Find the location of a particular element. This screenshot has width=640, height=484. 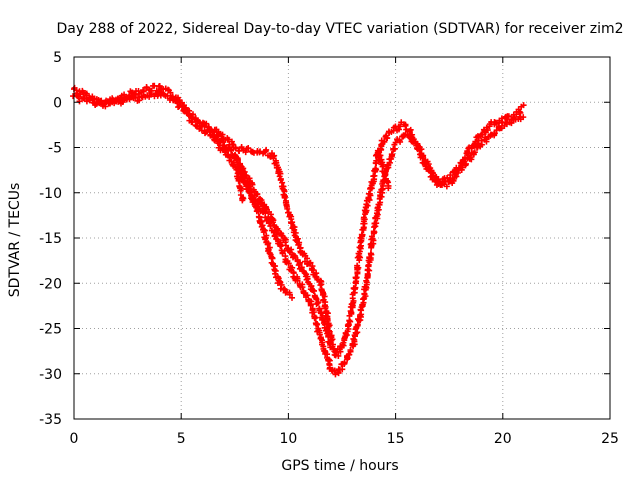

y-axis-label: SDTVAR / TECUs is located at coordinates (15, 240).